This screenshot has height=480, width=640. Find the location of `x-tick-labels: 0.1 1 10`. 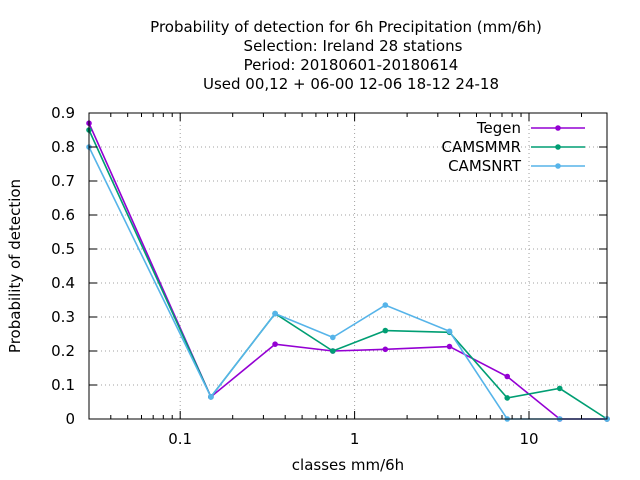

x-tick-labels: 0.1 1 10 is located at coordinates (353, 439).